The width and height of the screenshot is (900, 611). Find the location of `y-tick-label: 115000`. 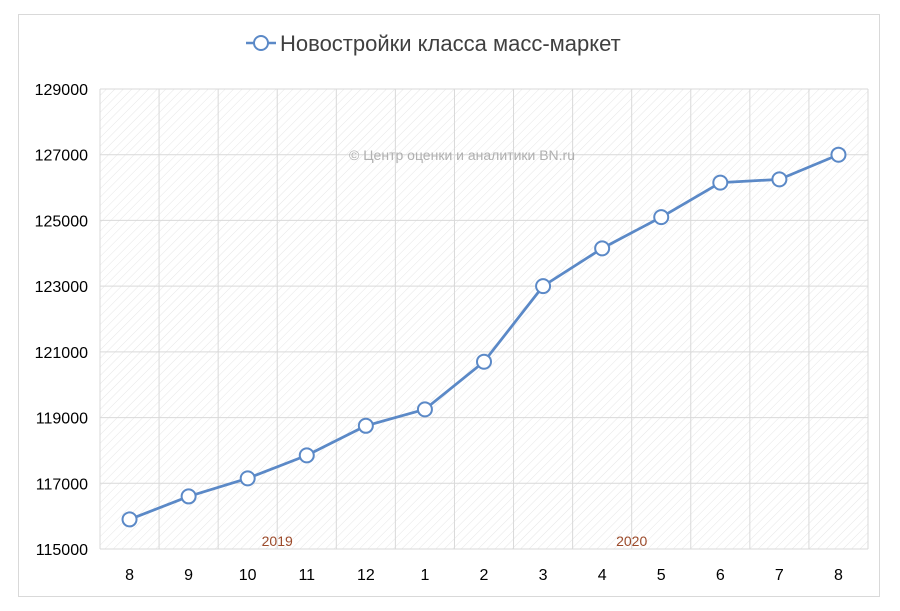

y-tick-label: 115000 is located at coordinates (62, 550).